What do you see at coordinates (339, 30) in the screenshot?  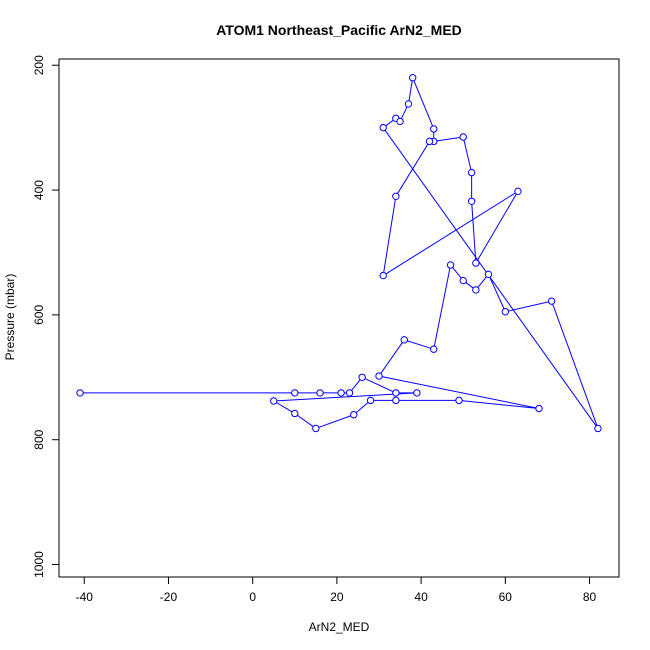 I see `chart-title: ATOM1 Northeast_Pacific ArN2_MED` at bounding box center [339, 30].